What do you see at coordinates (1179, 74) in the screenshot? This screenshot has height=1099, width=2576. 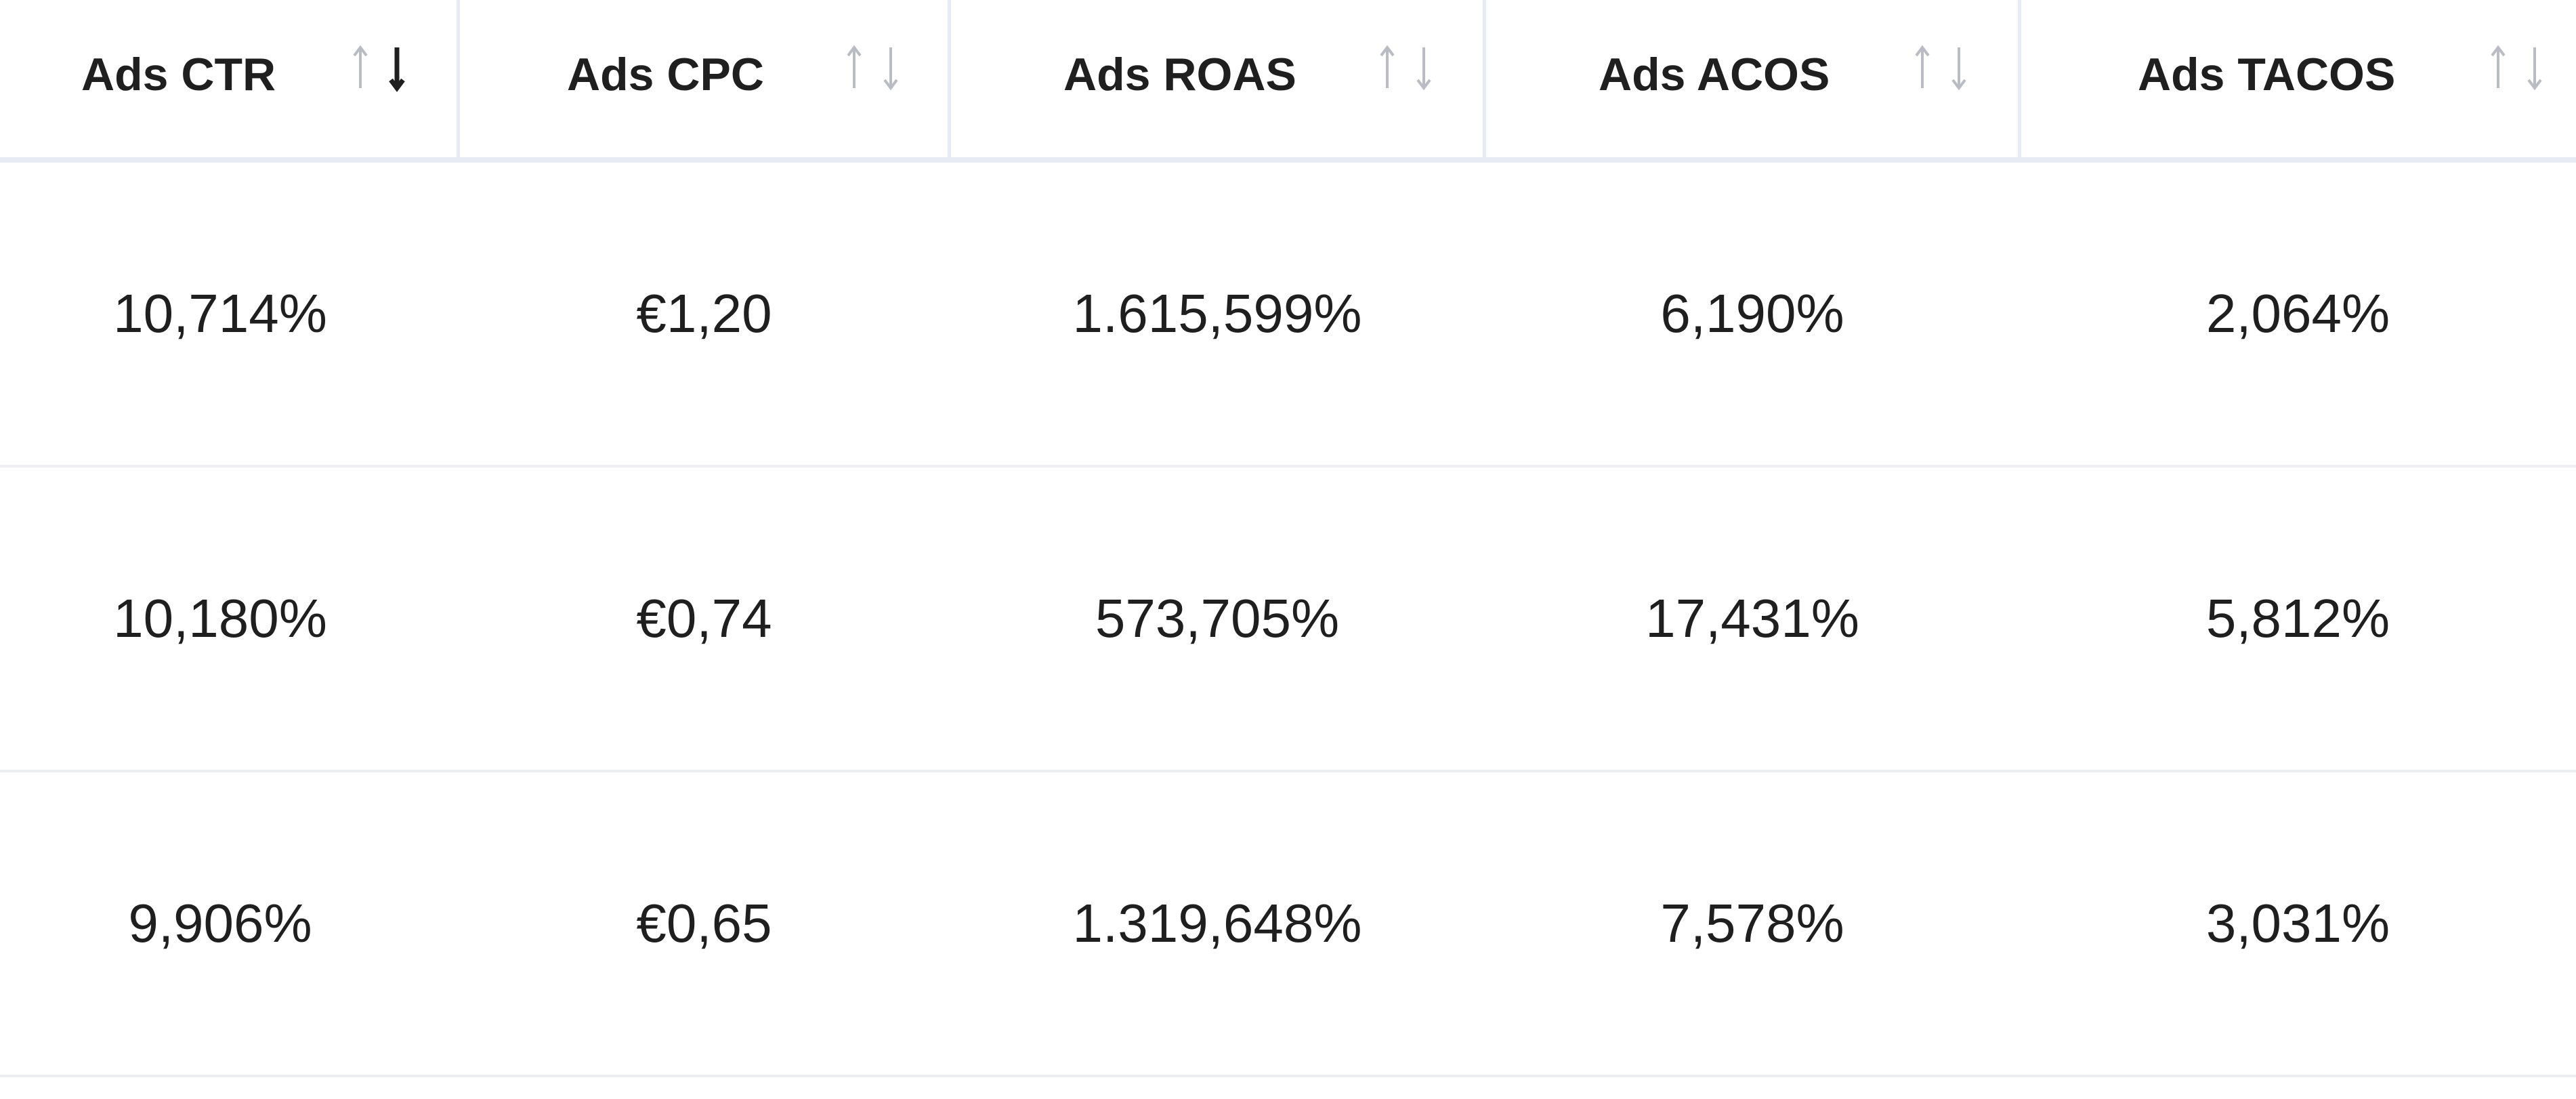 I see `column-header-label: Ads ROAS` at bounding box center [1179, 74].